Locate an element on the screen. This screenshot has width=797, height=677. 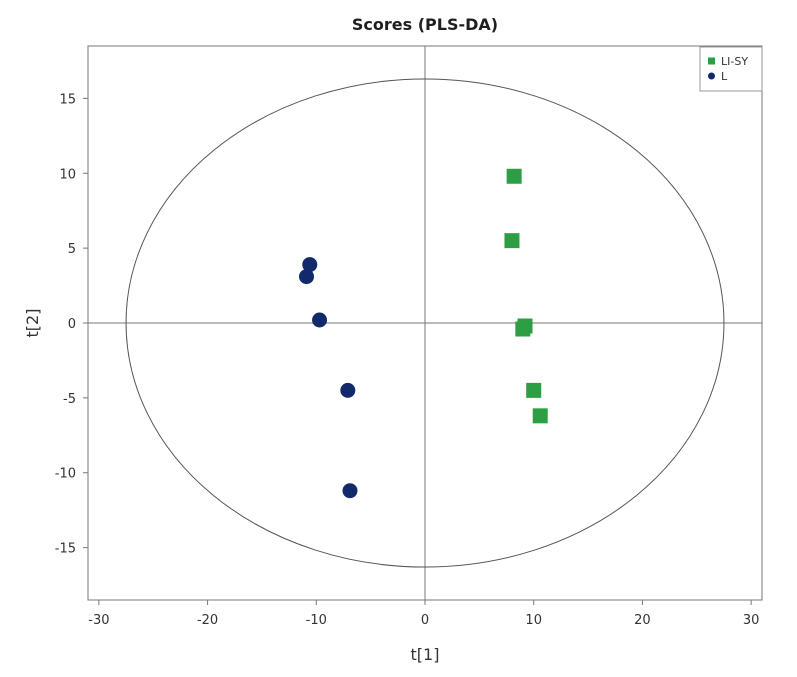
x-tick-label: 0 is located at coordinates (425, 620).